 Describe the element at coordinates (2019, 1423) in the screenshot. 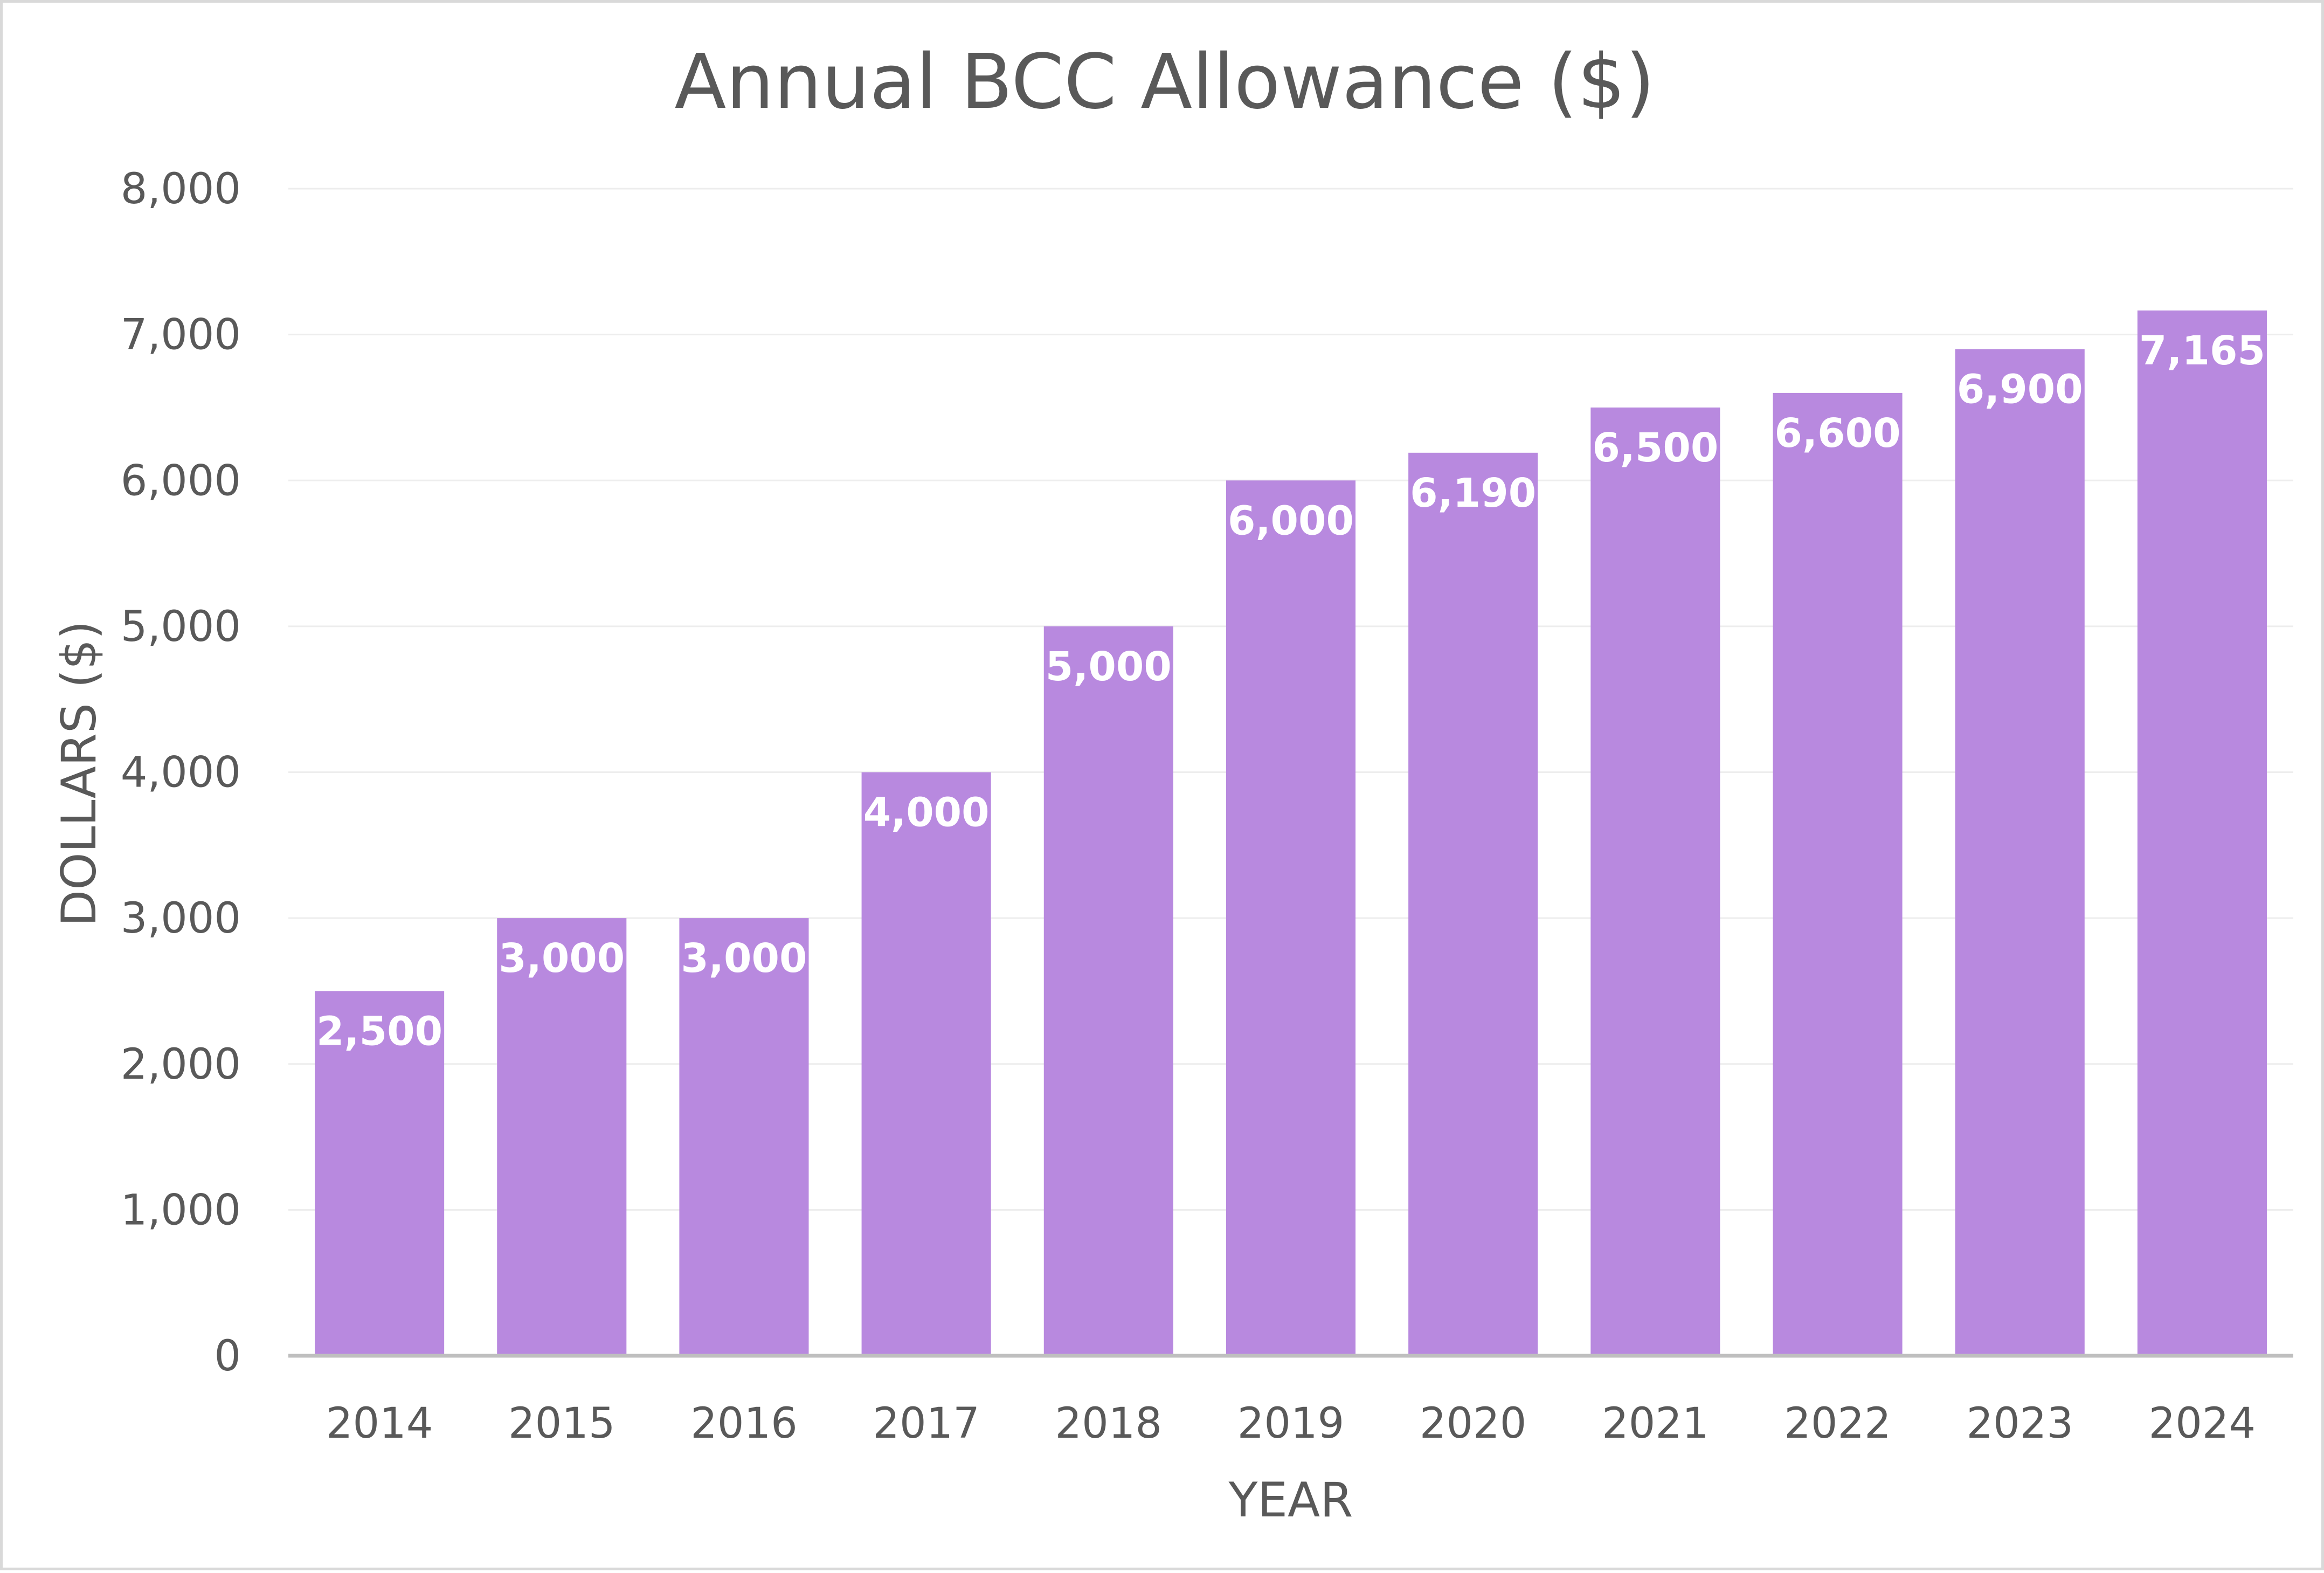

I see `x-tick-label-2023: 2023` at that location.